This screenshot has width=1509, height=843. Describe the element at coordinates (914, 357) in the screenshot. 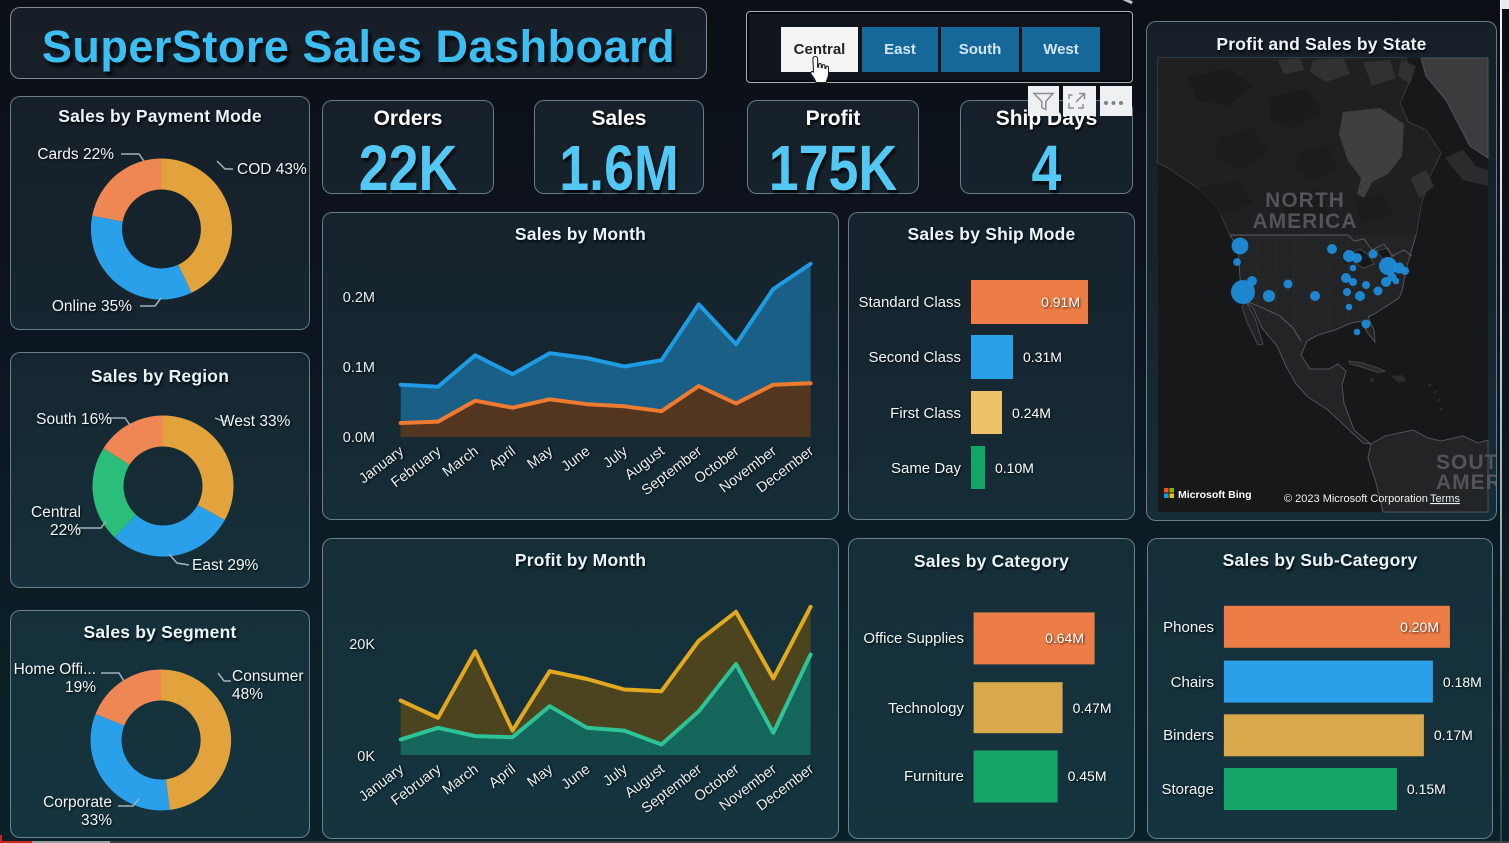

I see `svg-text: Second Class` at that location.